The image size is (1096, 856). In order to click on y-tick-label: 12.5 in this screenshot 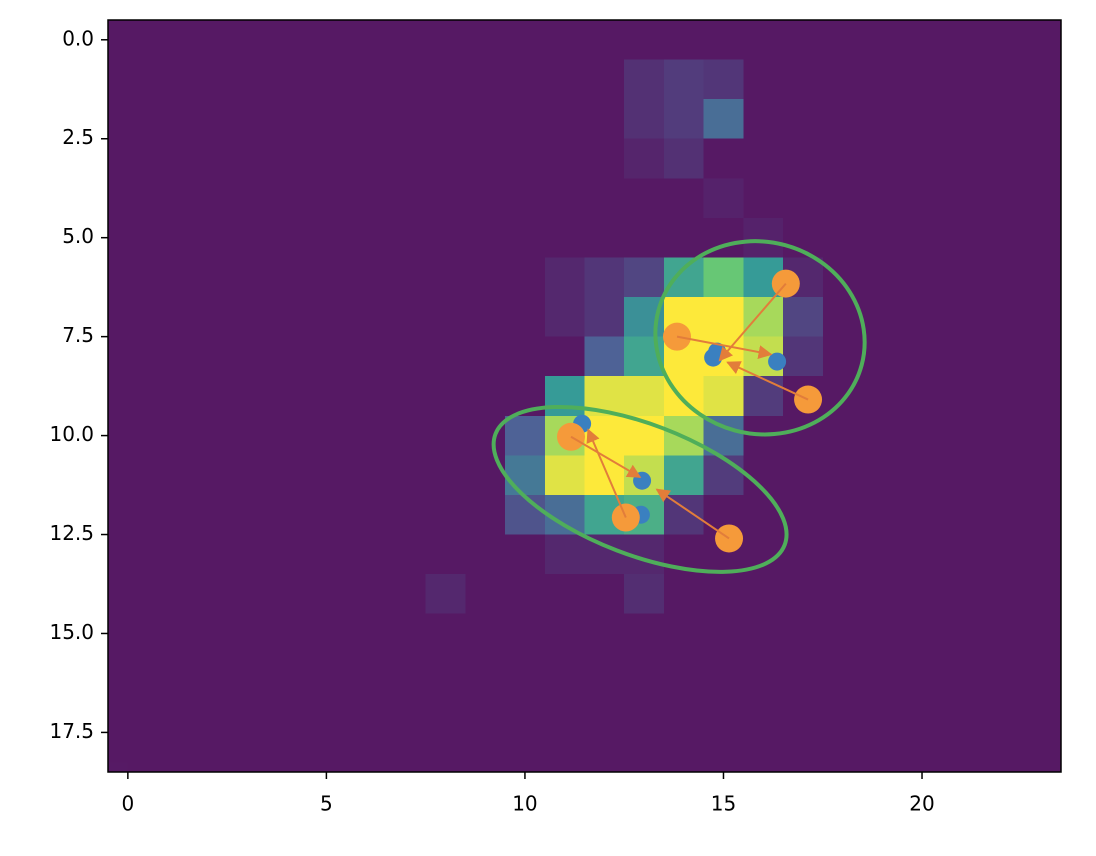, I will do `click(71, 533)`.